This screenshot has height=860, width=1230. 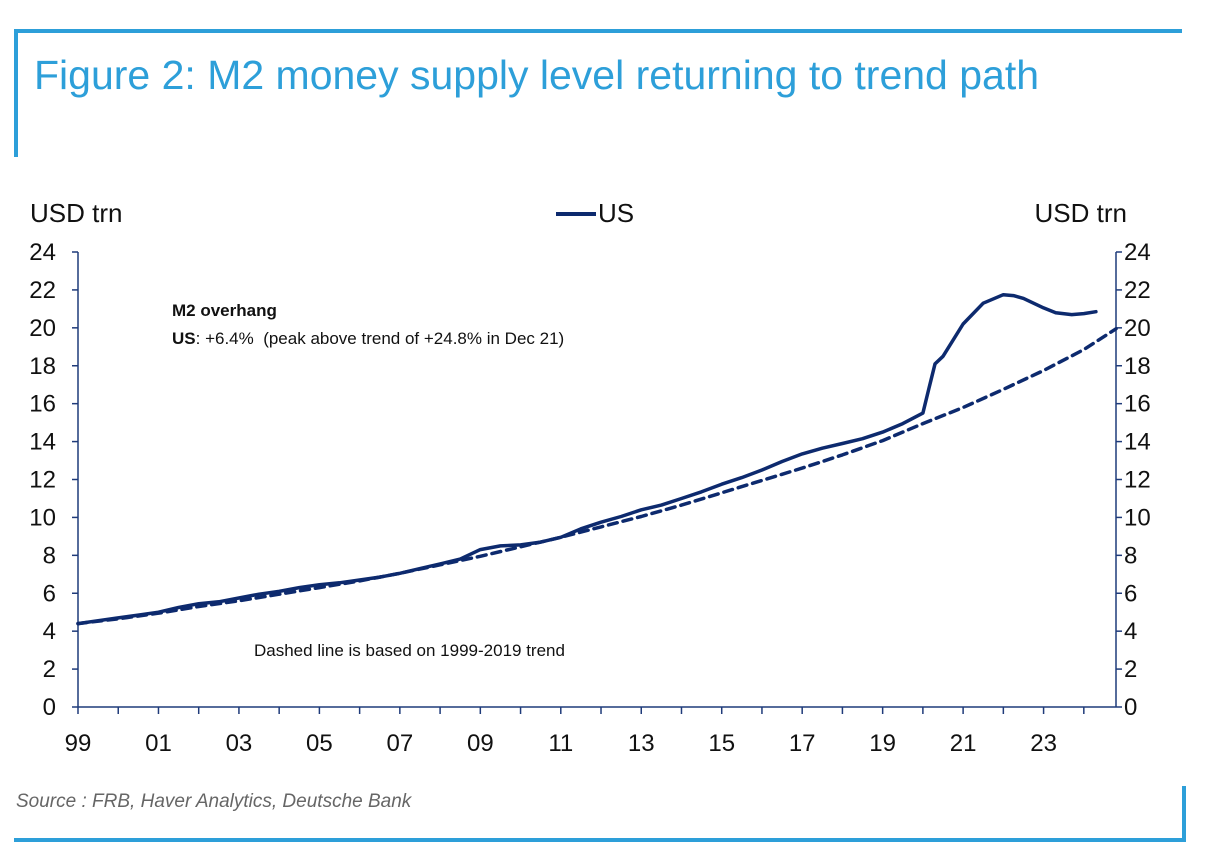 What do you see at coordinates (560, 743) in the screenshot?
I see `x-tick-label: 11` at bounding box center [560, 743].